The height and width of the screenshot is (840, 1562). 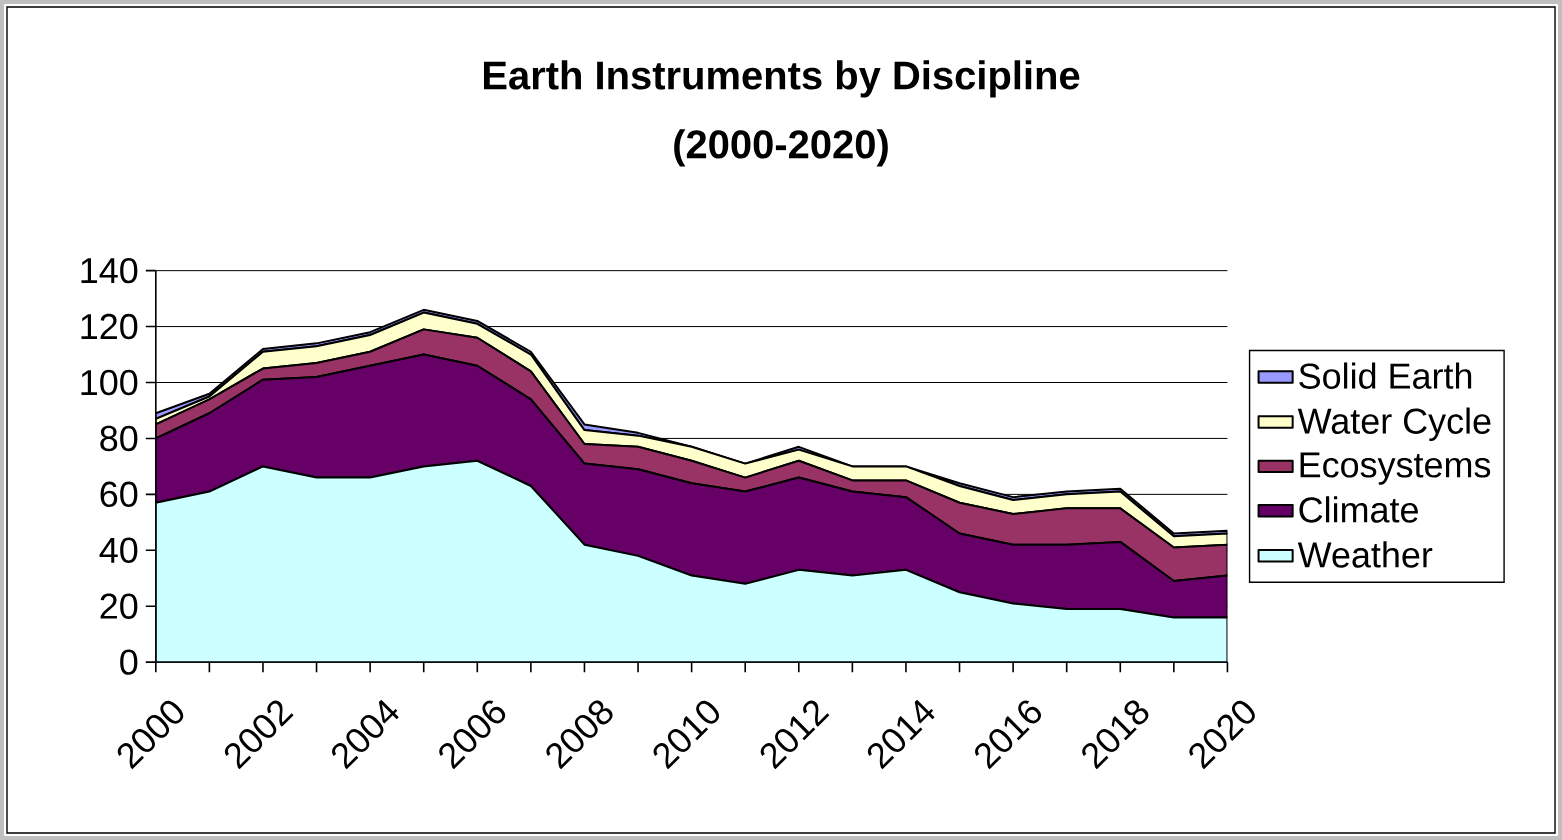 What do you see at coordinates (1385, 375) in the screenshot?
I see `legend-label: Solid Earth` at bounding box center [1385, 375].